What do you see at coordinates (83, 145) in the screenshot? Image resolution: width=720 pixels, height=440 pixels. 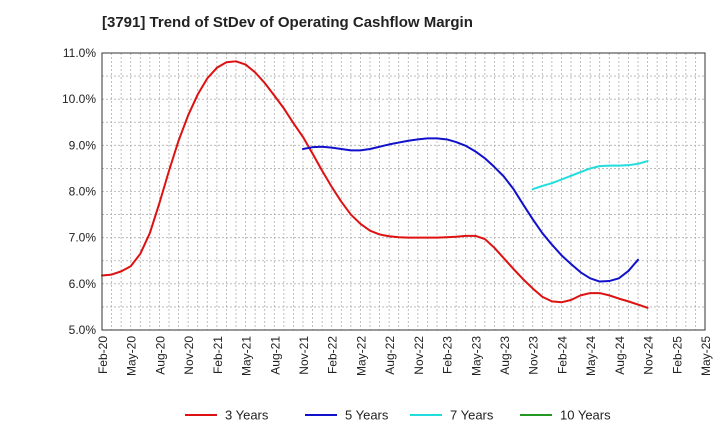 I see `y-tick-label: 9.0%` at bounding box center [83, 145].